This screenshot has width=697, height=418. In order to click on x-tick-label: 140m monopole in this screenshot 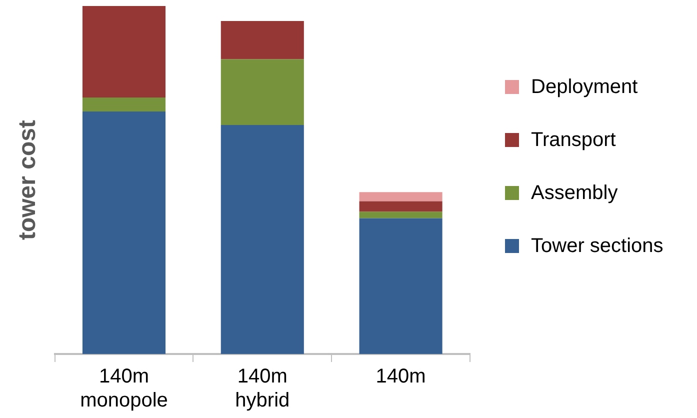, I will do `click(124, 389)`.